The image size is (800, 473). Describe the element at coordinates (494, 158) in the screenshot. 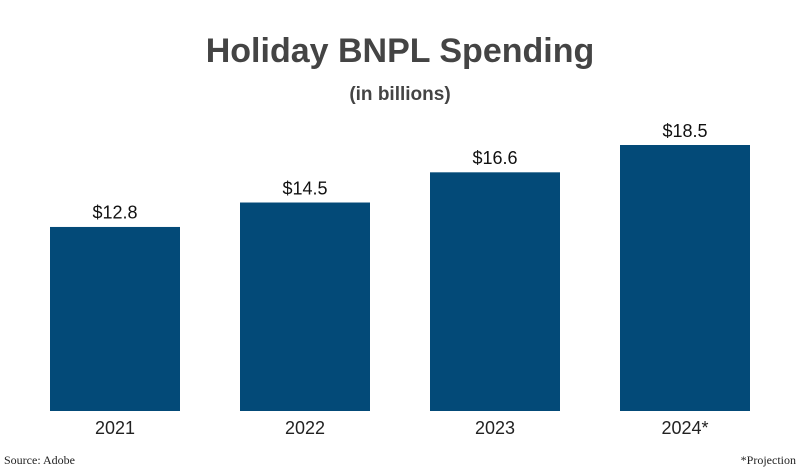

I see `value-label: $16.6` at that location.